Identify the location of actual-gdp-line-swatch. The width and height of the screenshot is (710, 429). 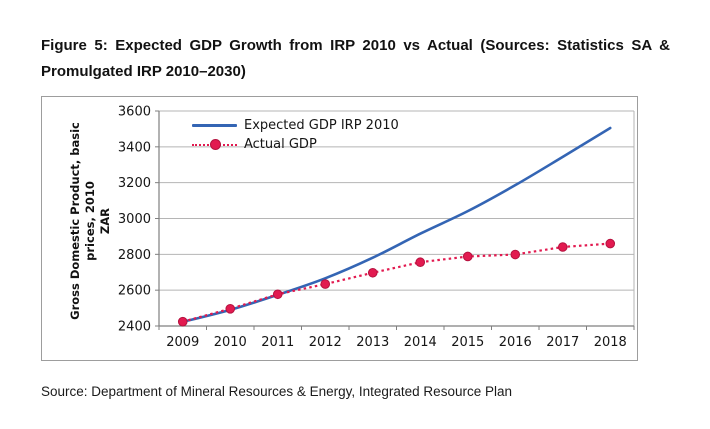
(214, 144).